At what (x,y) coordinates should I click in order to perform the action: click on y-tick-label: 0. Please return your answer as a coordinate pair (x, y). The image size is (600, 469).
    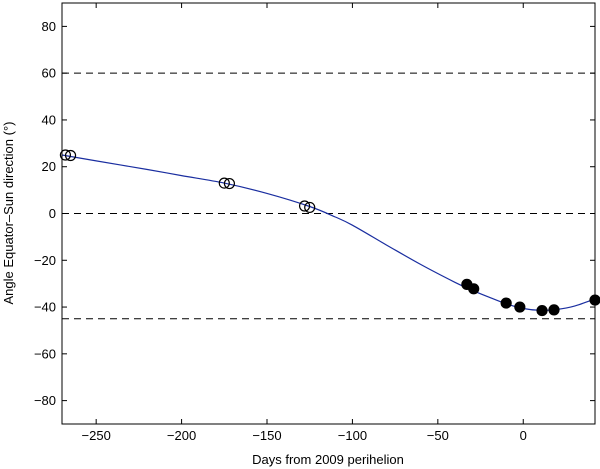
    Looking at the image, I should click on (52, 213).